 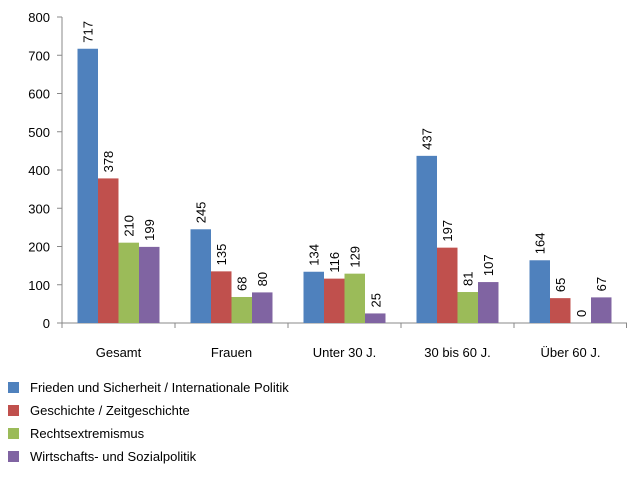 I want to click on data-label: 25, so click(x=375, y=300).